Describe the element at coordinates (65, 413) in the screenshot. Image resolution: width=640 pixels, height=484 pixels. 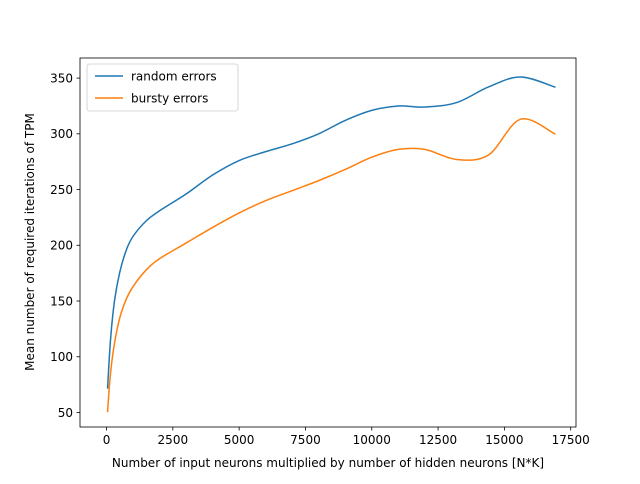
I see `y-tick-label: 50` at that location.